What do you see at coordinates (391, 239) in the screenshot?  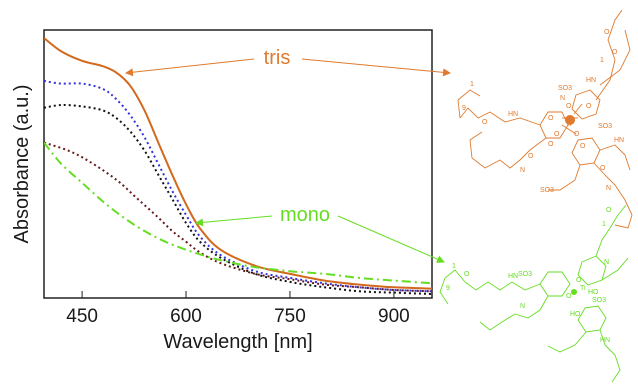 I see `mono-arrow-right` at bounding box center [391, 239].